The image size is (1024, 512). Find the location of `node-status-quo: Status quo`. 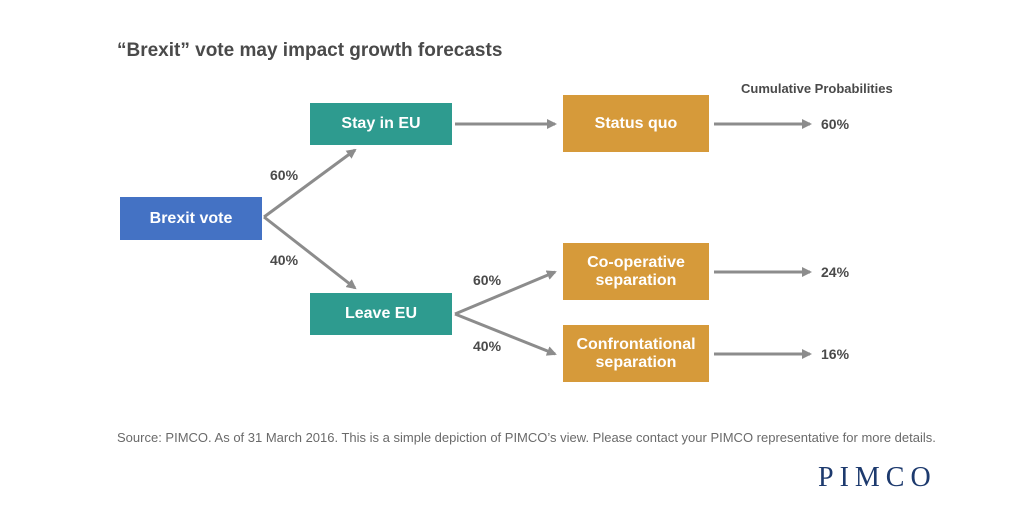

node-status-quo: Status quo is located at coordinates (636, 123).